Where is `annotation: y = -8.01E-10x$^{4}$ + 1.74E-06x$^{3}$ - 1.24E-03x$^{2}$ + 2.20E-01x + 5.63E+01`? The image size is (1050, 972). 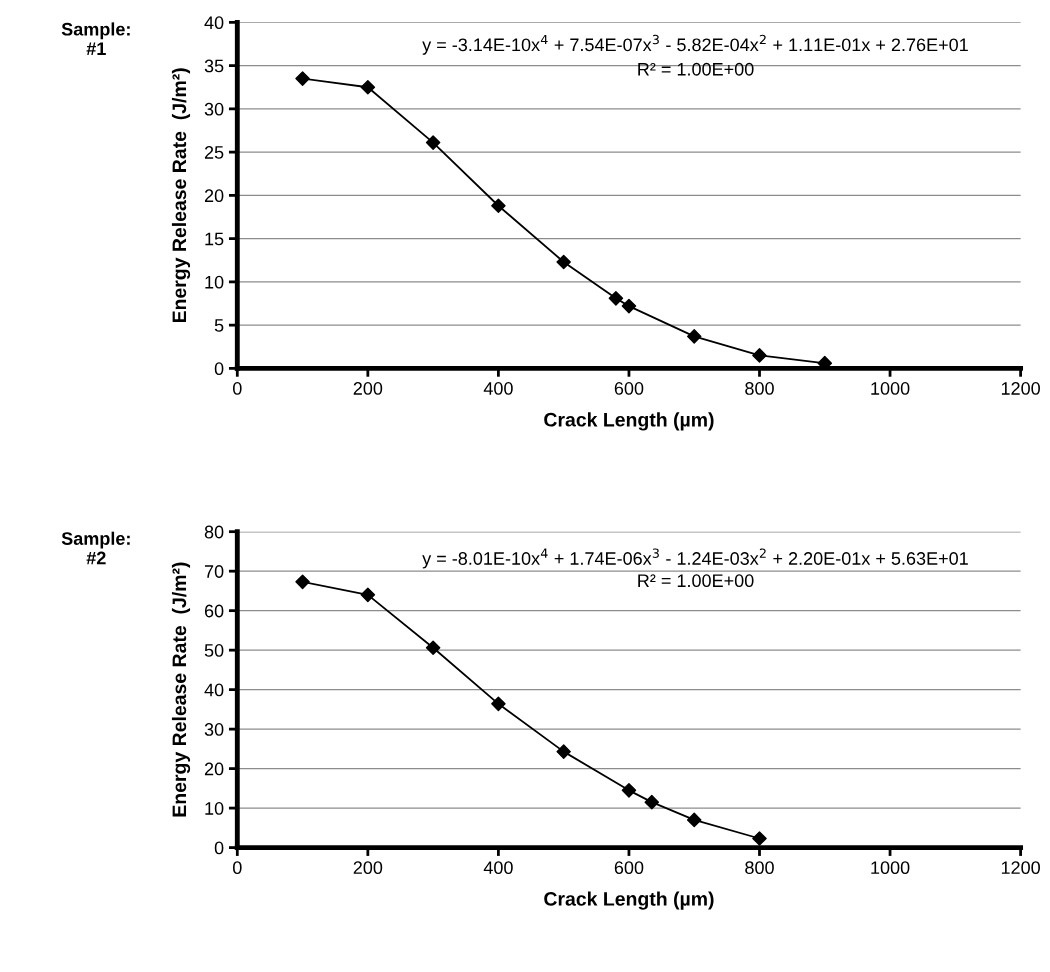
annotation: y = -8.01E-10x$^{4}$ + 1.74E-06x$^{3}$ - 1.24E-03x$^{2}$ + 2.20E-01x + 5.63E+01 is located at coordinates (695, 558).